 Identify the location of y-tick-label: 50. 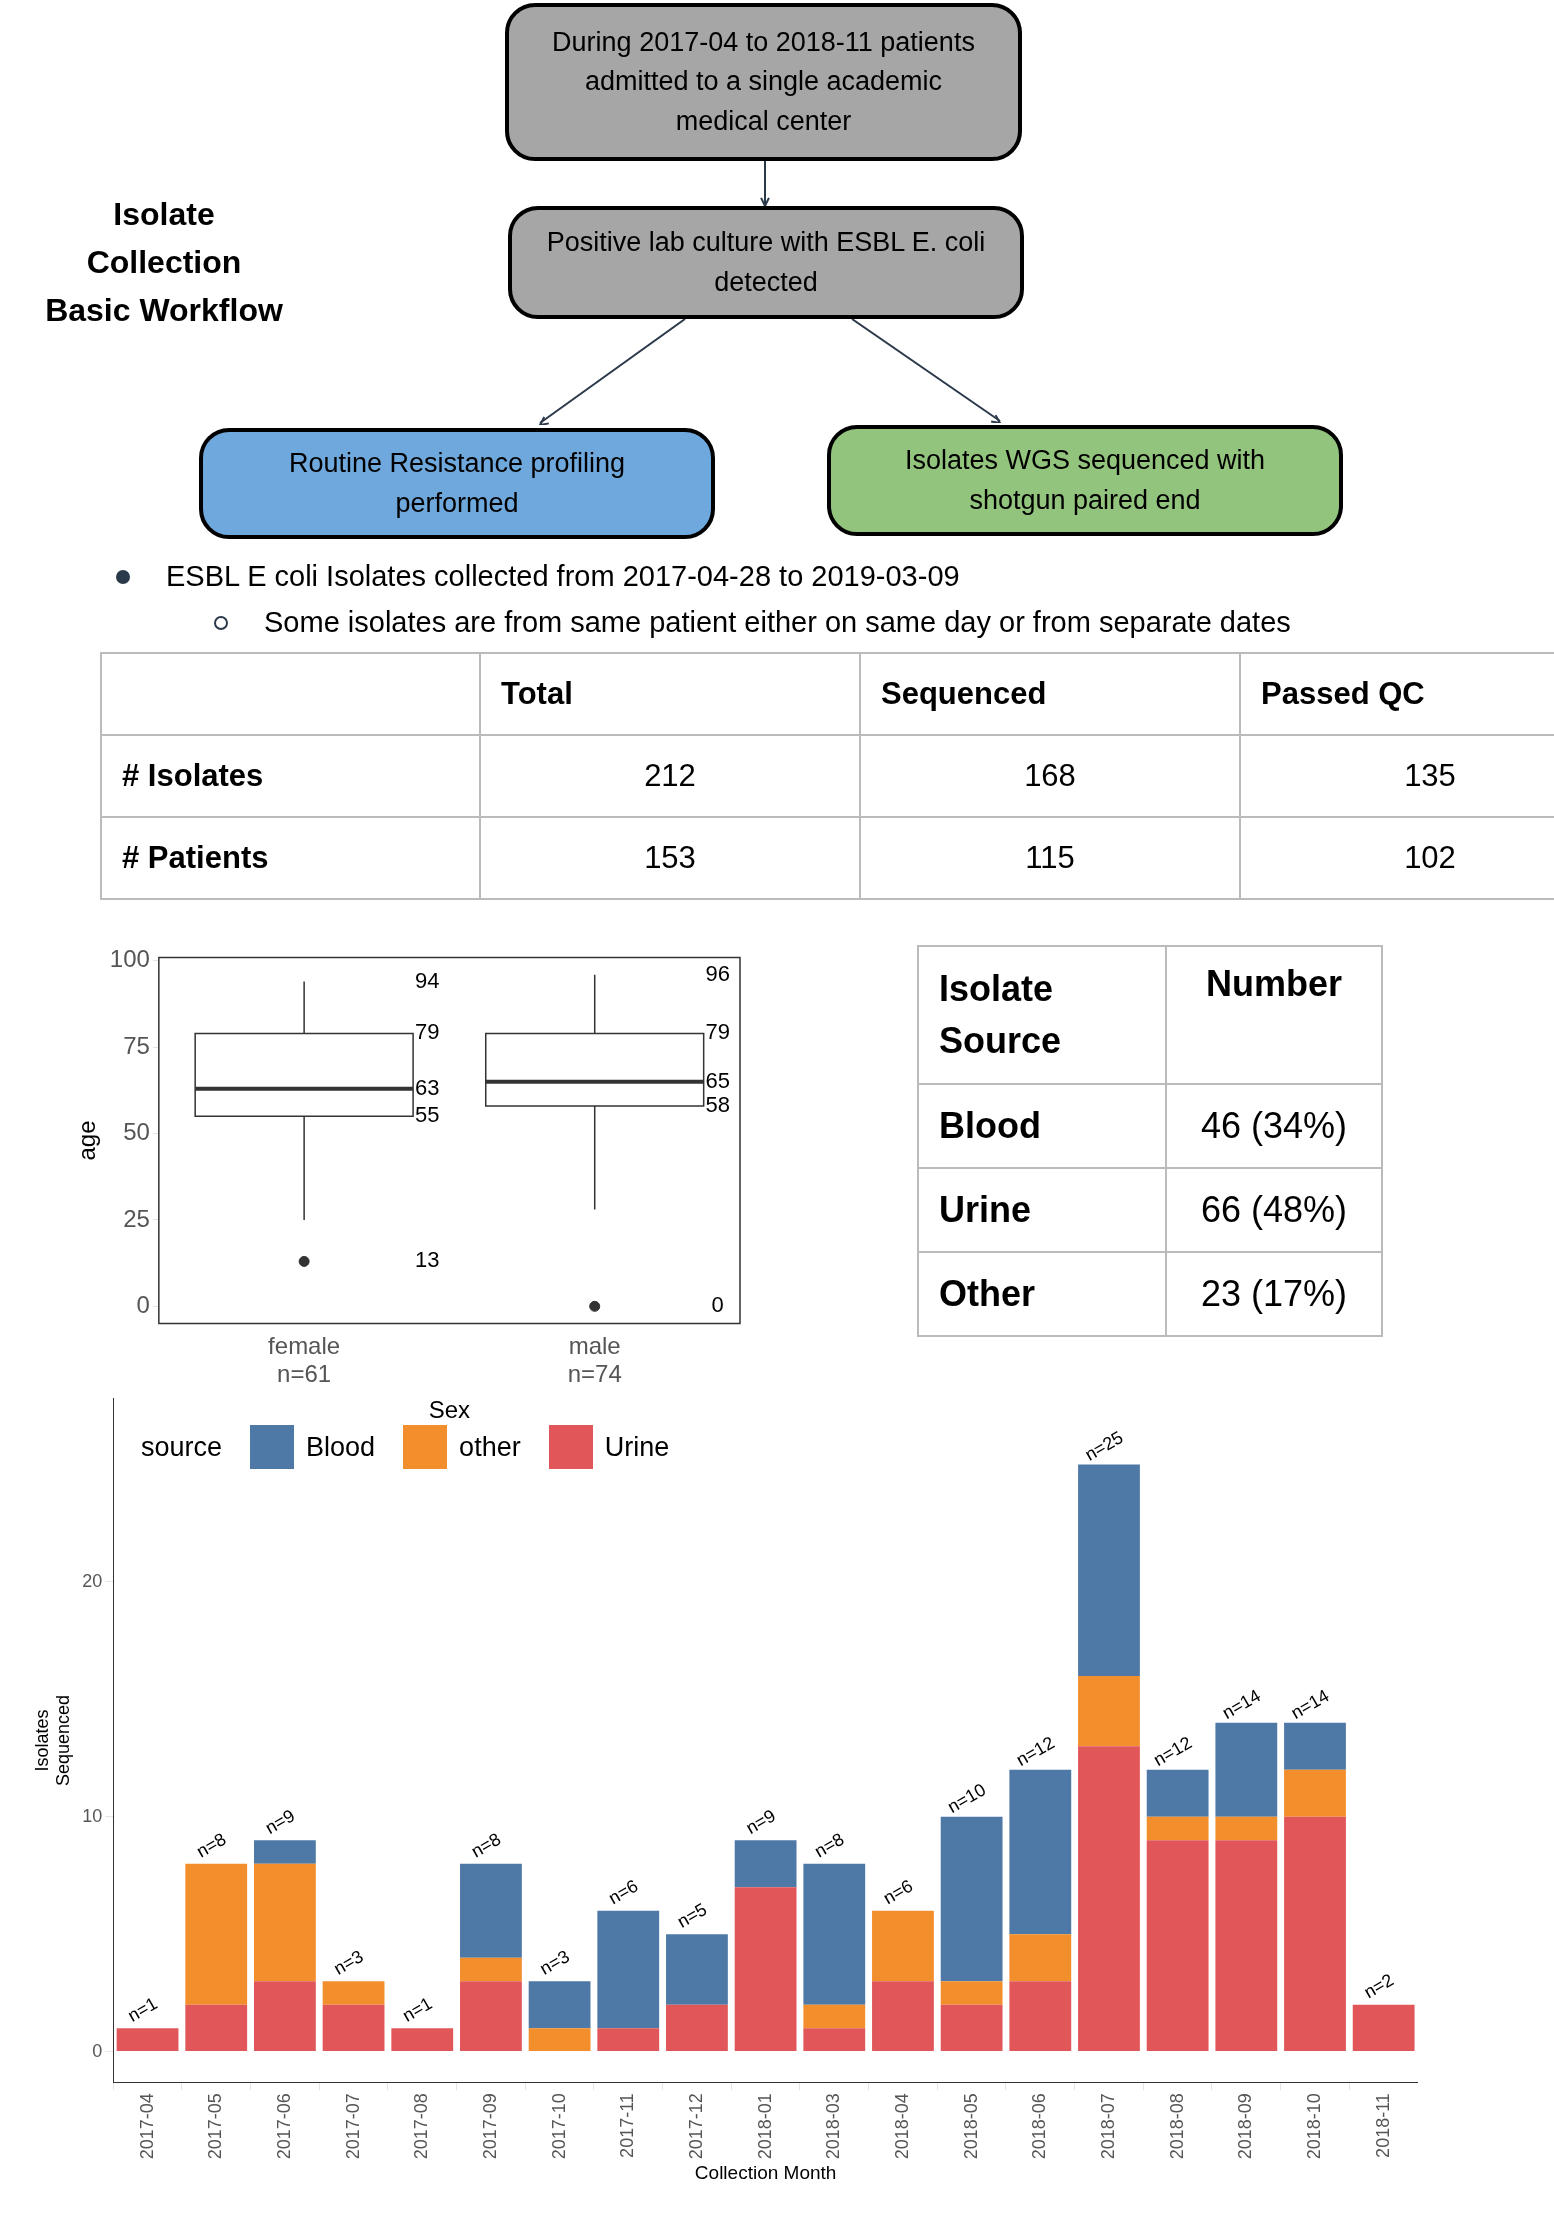
(136, 1132).